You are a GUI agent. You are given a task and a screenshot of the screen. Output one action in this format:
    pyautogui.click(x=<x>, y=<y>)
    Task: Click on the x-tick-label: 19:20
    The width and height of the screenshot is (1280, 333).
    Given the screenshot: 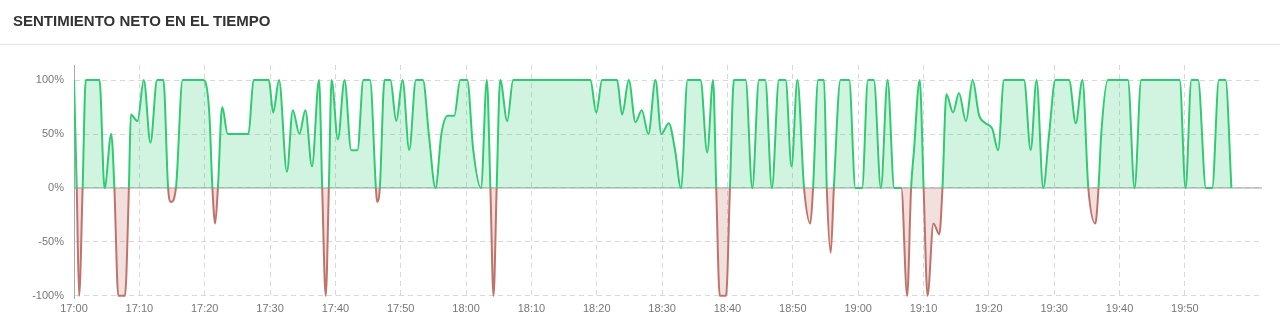 What is the action you would take?
    pyautogui.click(x=989, y=307)
    